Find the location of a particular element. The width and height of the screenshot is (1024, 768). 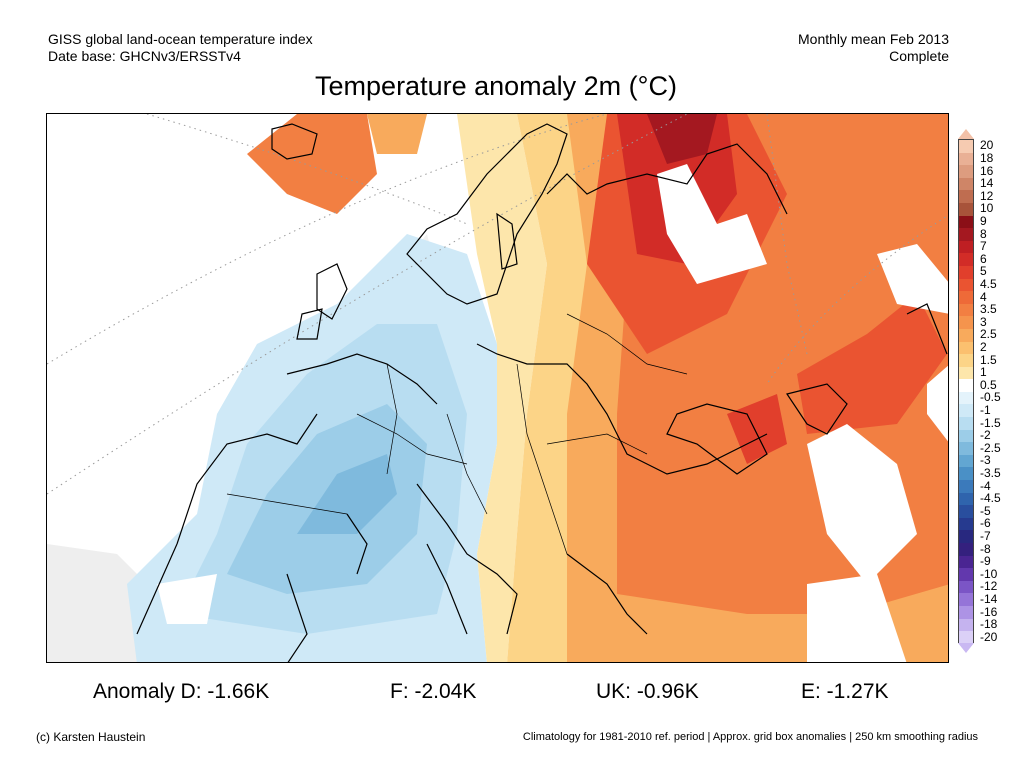

legend-arrow-up is located at coordinates (966, 134).